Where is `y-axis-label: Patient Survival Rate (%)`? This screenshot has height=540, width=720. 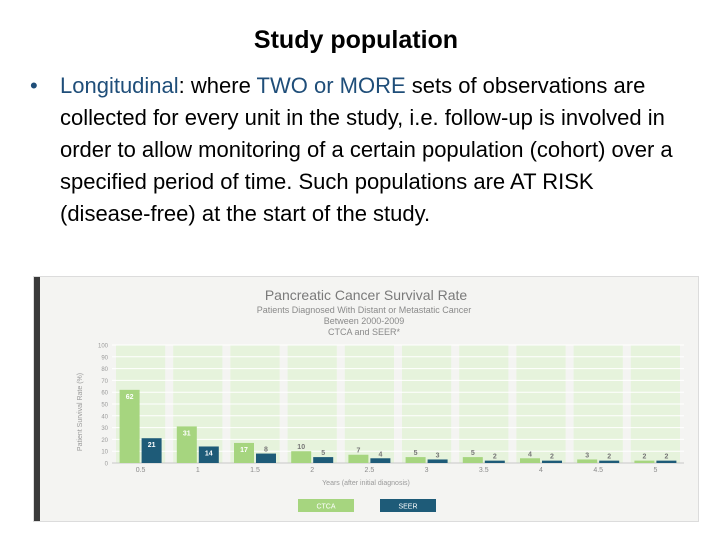
y-axis-label: Patient Survival Rate (%) is located at coordinates (80, 412).